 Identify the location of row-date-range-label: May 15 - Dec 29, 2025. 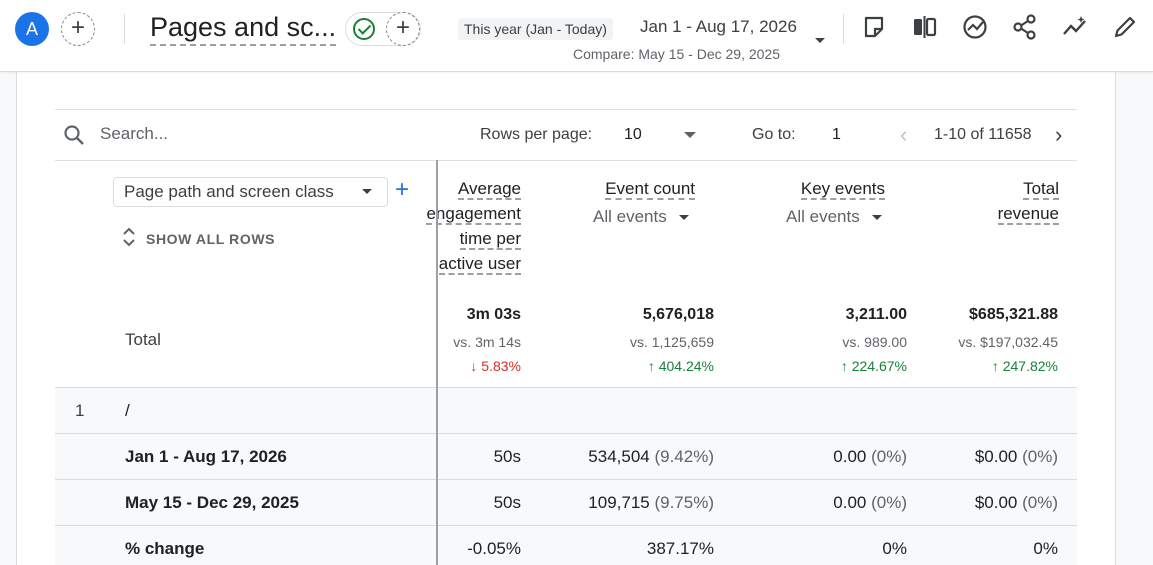
(212, 502).